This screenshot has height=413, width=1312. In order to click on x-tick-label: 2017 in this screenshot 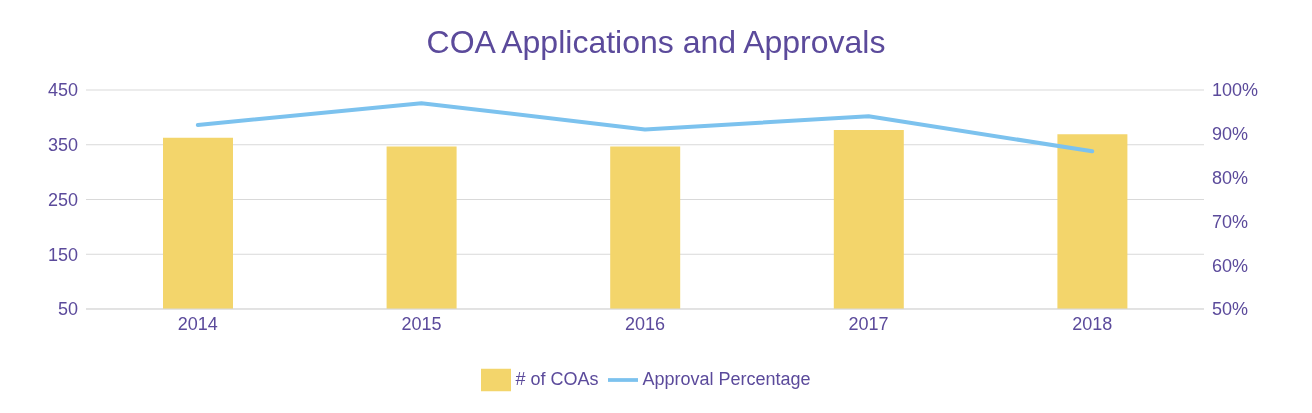, I will do `click(868, 323)`.